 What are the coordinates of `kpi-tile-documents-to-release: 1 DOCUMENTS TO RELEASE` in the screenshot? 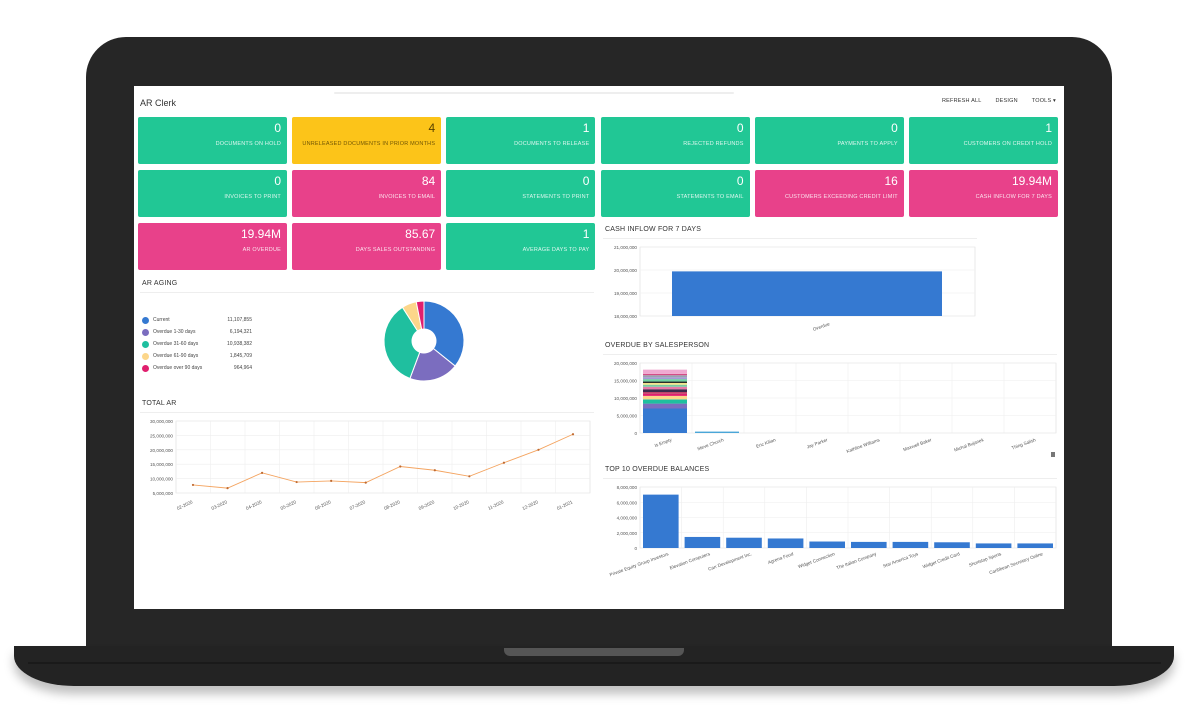 It's located at (521, 140).